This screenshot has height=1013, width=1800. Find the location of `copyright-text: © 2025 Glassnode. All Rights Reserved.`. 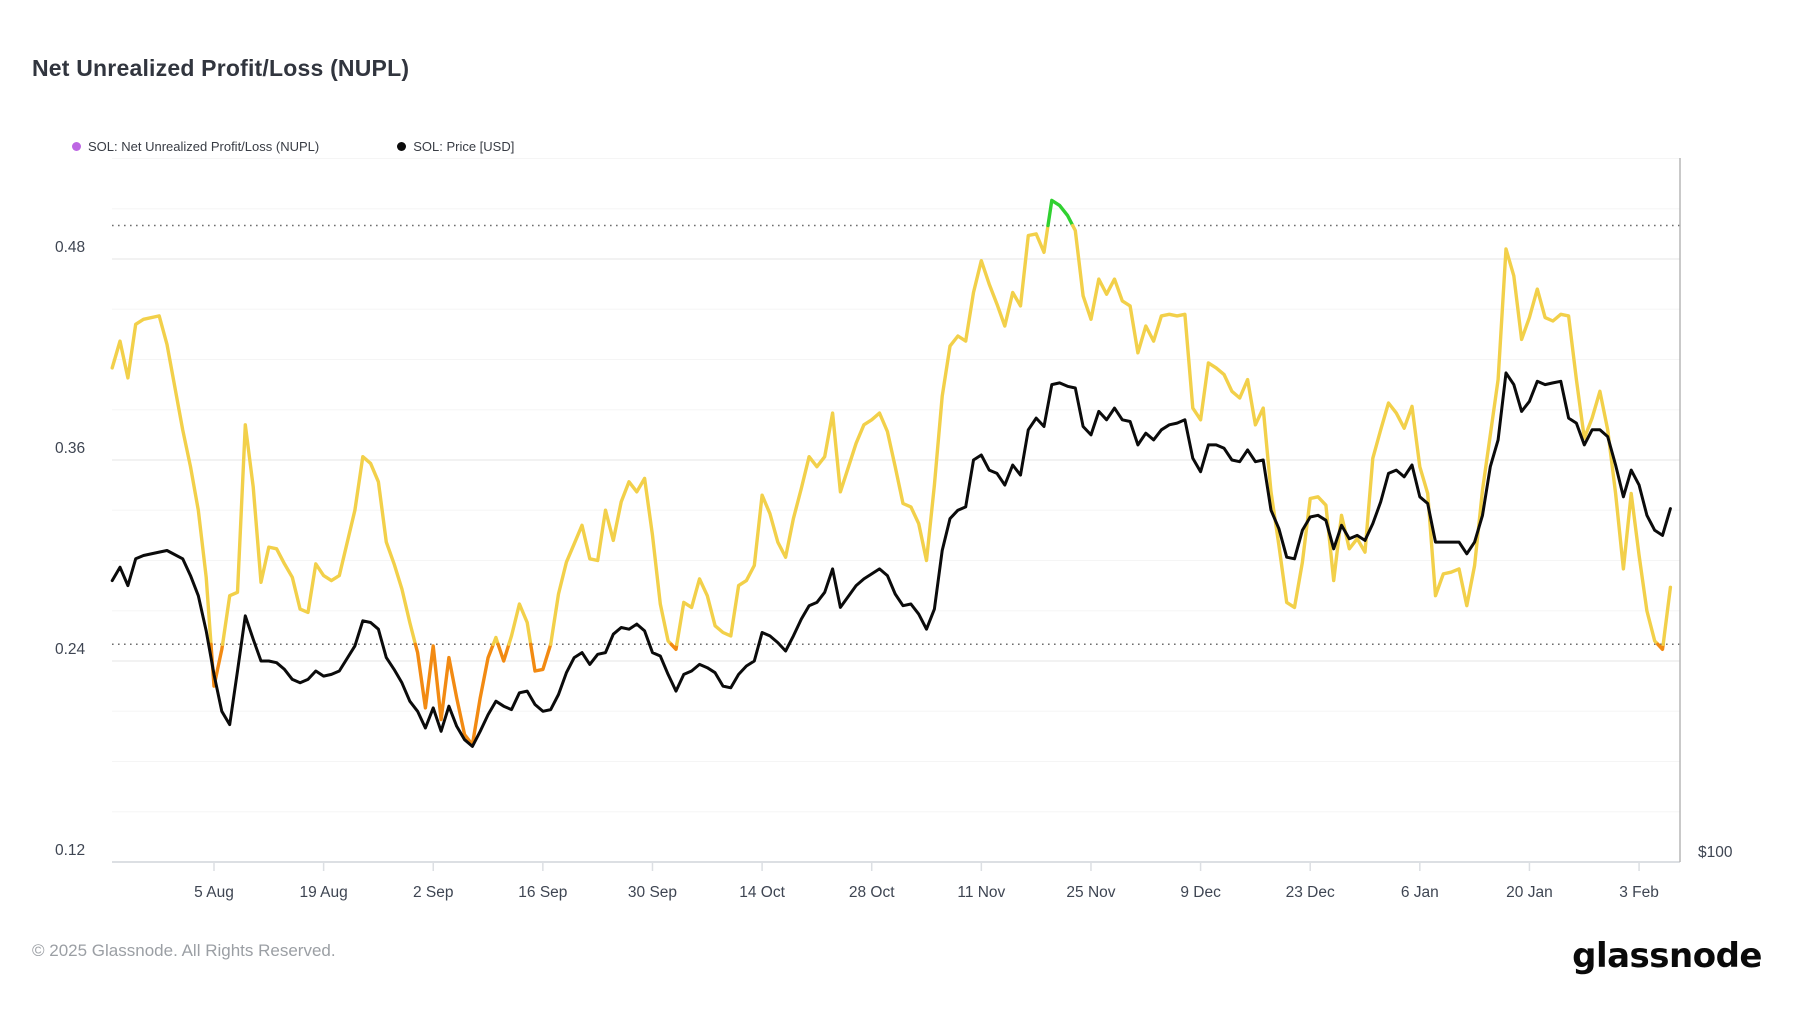

copyright-text: © 2025 Glassnode. All Rights Reserved. is located at coordinates (184, 950).